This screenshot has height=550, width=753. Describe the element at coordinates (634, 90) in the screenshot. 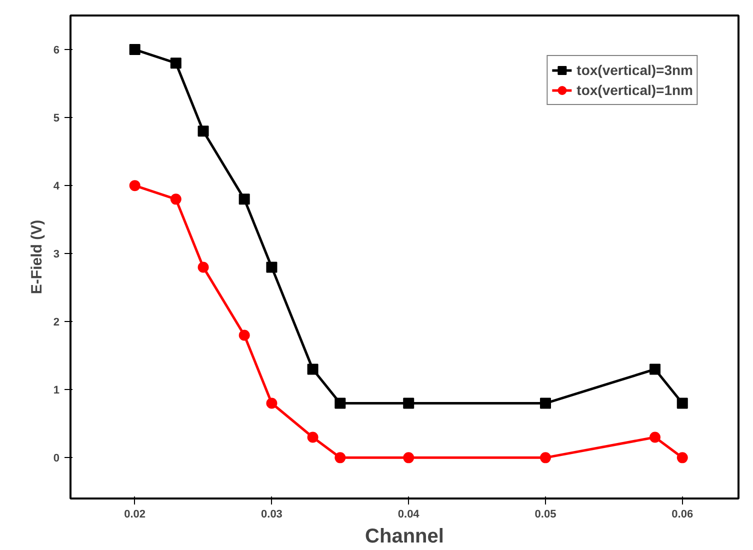

I see `legend-label: tox(vertical)=1nm` at that location.